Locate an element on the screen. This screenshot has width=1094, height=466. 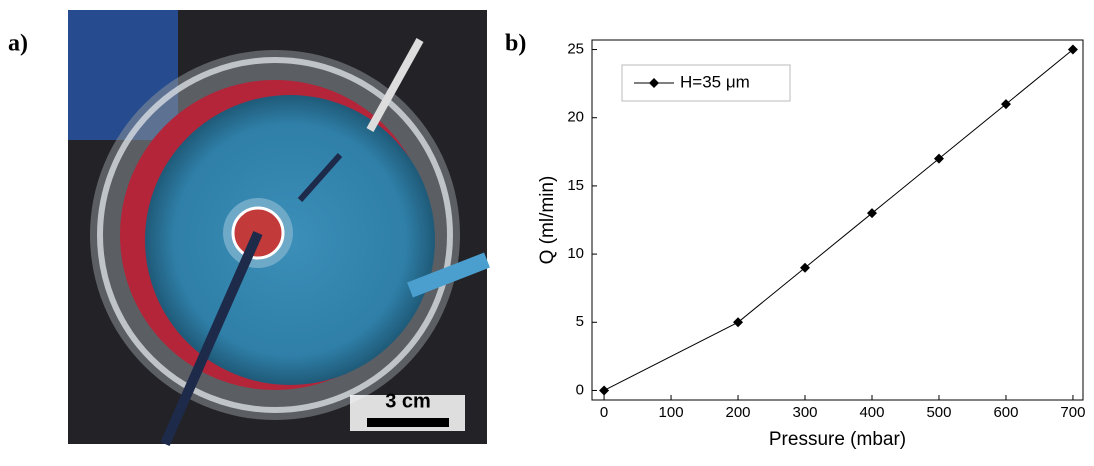
panel-label: b) is located at coordinates (515, 44).